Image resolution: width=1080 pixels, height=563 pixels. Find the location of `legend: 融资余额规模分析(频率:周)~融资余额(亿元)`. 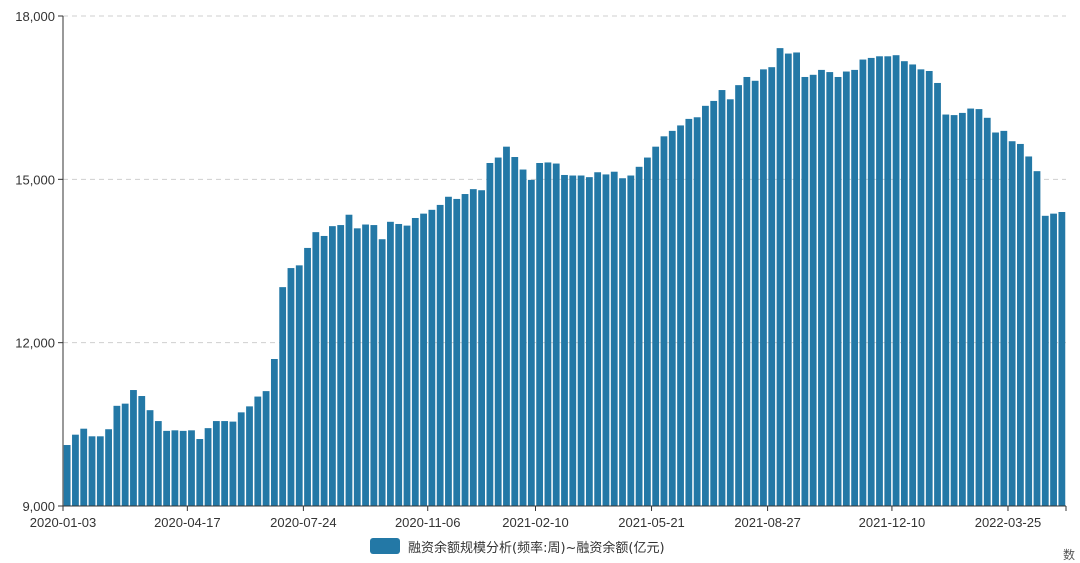

legend: 融资余额规模分析(频率:周)~融资余额(亿元) is located at coordinates (517, 546).